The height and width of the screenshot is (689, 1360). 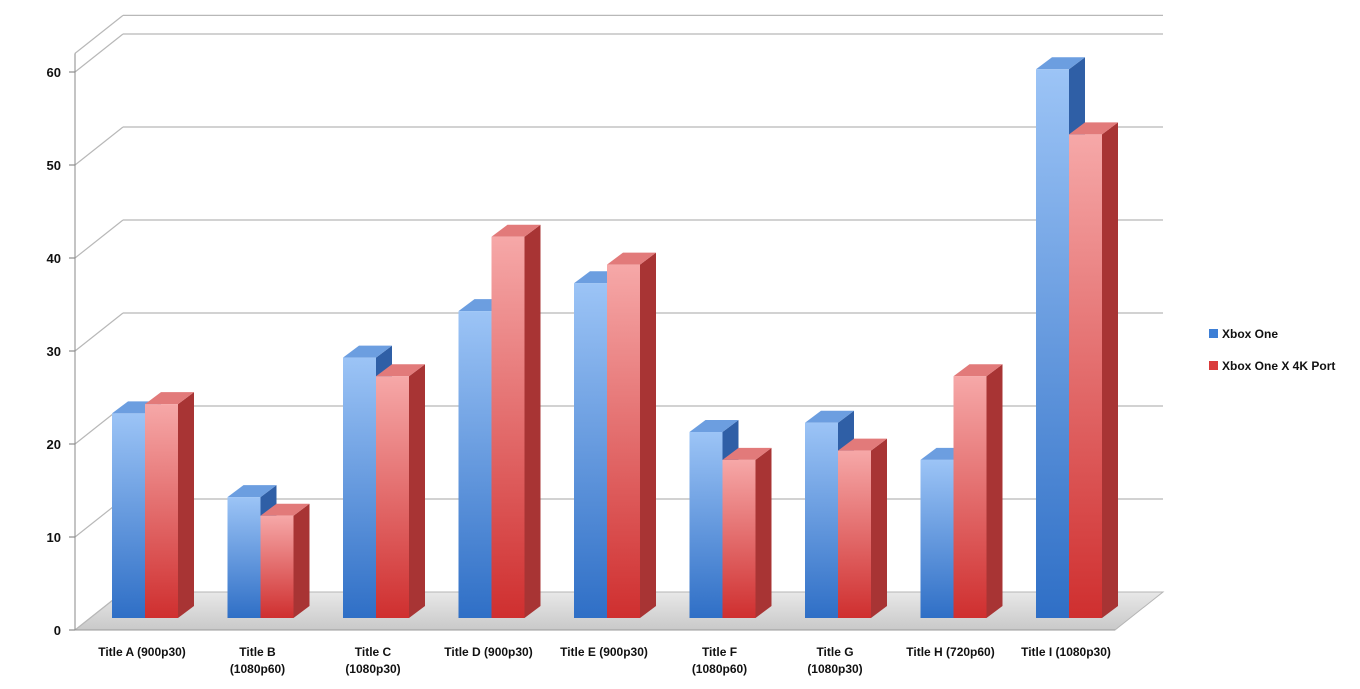 I want to click on x-tick-label: Title G, so click(x=834, y=652).